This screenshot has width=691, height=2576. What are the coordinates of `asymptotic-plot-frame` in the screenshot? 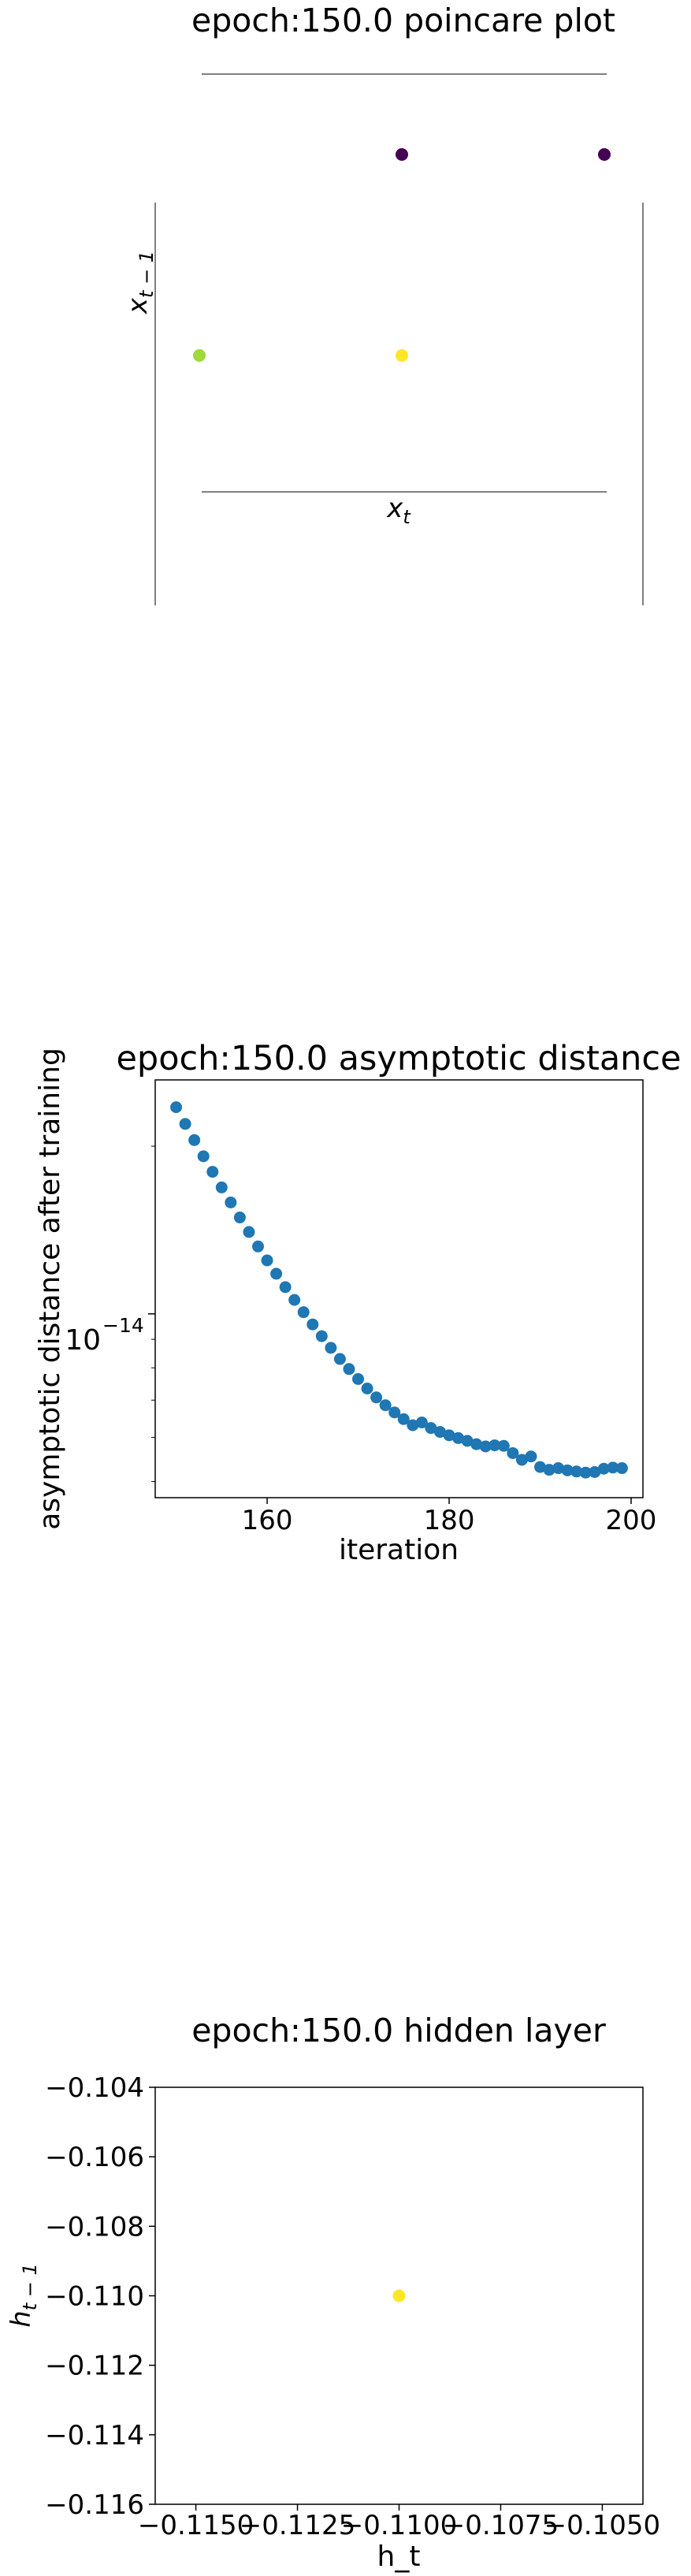 It's located at (399, 1288).